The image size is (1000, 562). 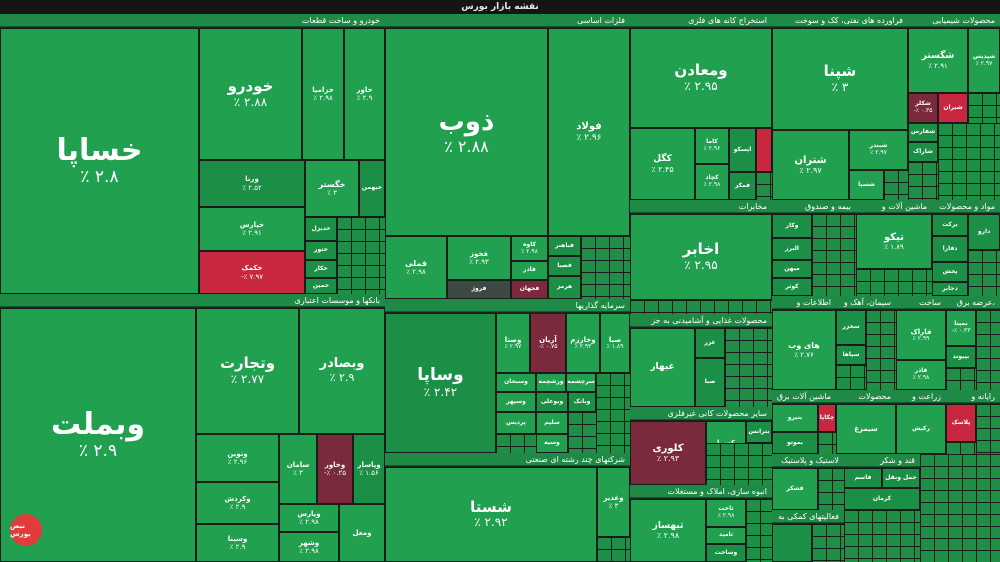 I want to click on tile-tiko: تیکو ٪ ۱.۸۹, so click(x=894, y=241).